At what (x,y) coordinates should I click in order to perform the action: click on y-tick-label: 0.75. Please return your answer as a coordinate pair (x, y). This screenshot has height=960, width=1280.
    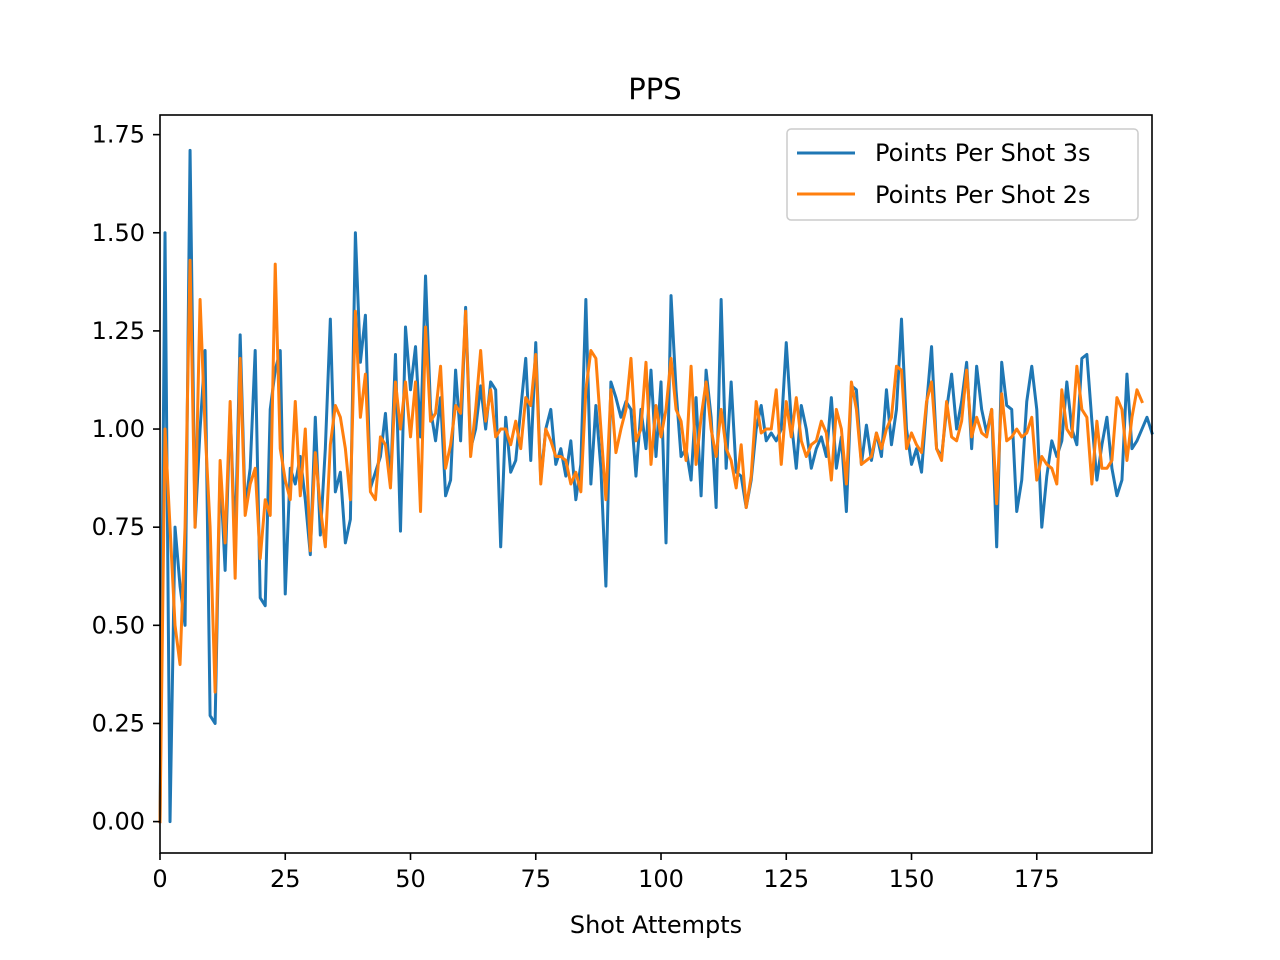
    Looking at the image, I should click on (118, 527).